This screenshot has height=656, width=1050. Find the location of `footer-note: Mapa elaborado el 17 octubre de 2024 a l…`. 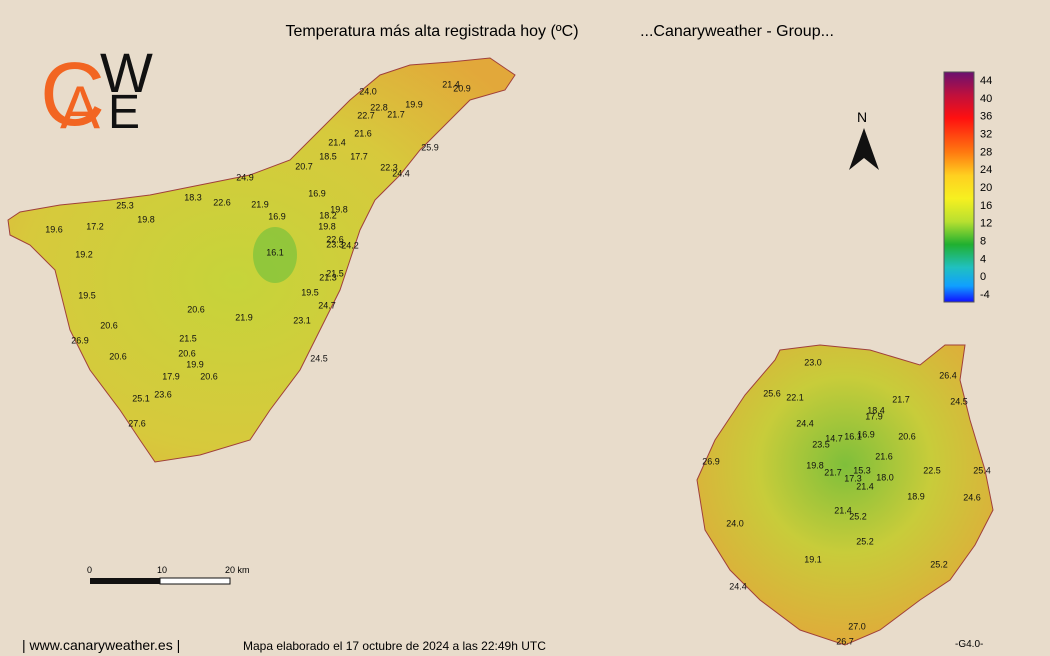

footer-note: Mapa elaborado el 17 octubre de 2024 a l… is located at coordinates (394, 646).